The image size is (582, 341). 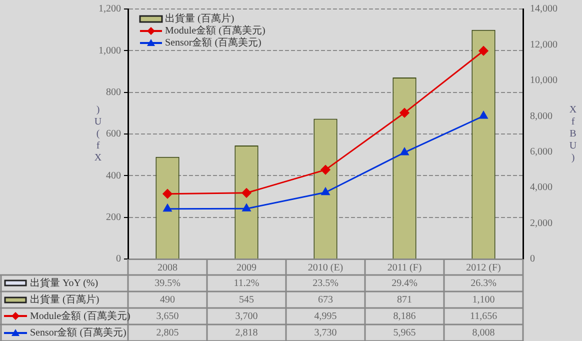 What do you see at coordinates (541, 116) in the screenshot?
I see `y2-tick-label: 8,000` at bounding box center [541, 116].